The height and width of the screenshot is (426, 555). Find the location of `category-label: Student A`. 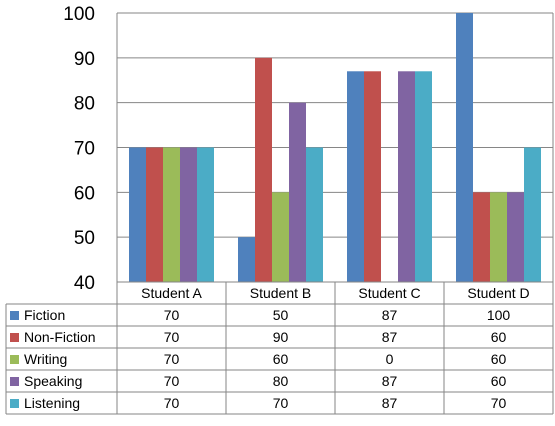

category-label: Student A is located at coordinates (171, 293).